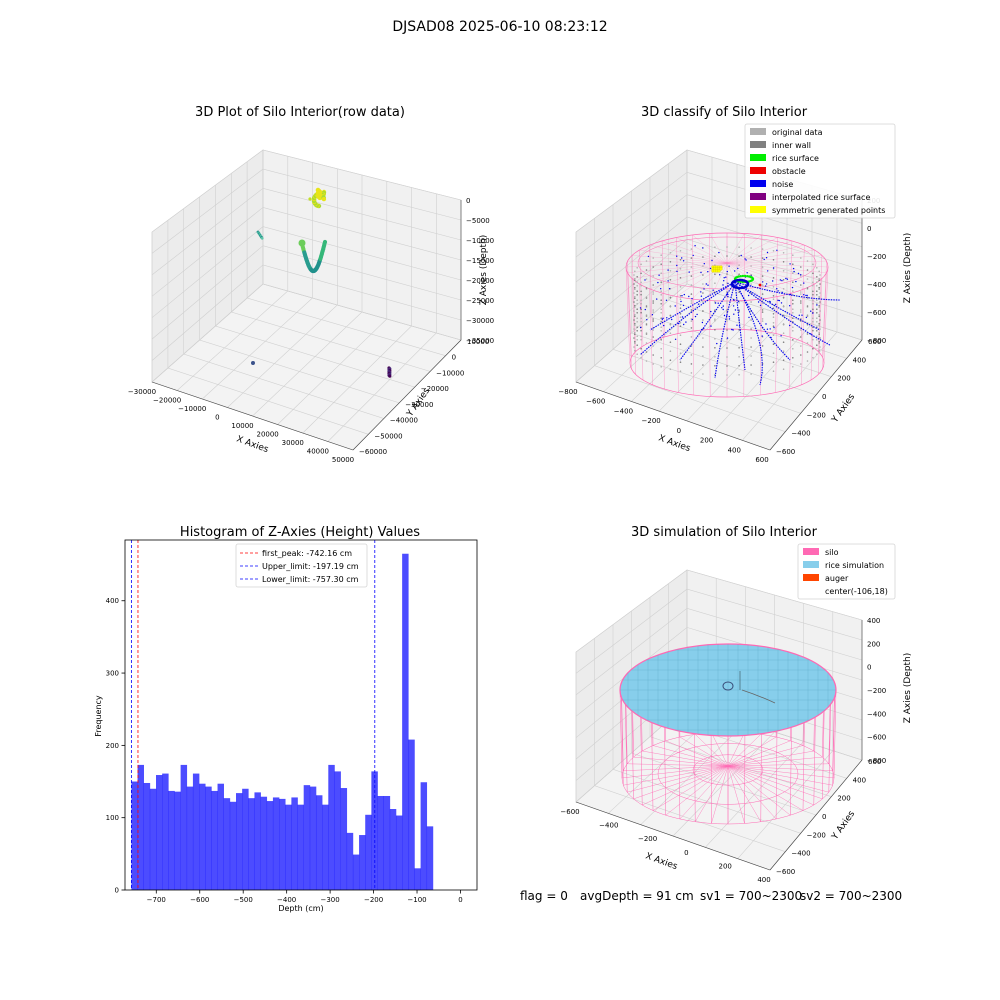 The width and height of the screenshot is (1000, 1000). Describe the element at coordinates (844, 408) in the screenshot. I see `panel2-ylabel: Y Axies` at that location.